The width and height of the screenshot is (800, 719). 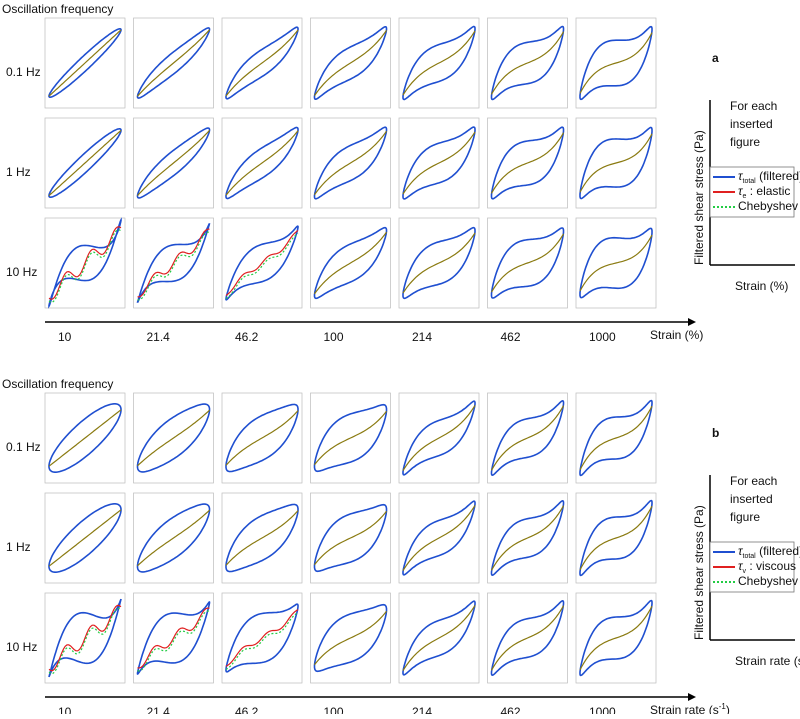 I want to click on label-main: Strain rate (s, so click(x=684, y=708).